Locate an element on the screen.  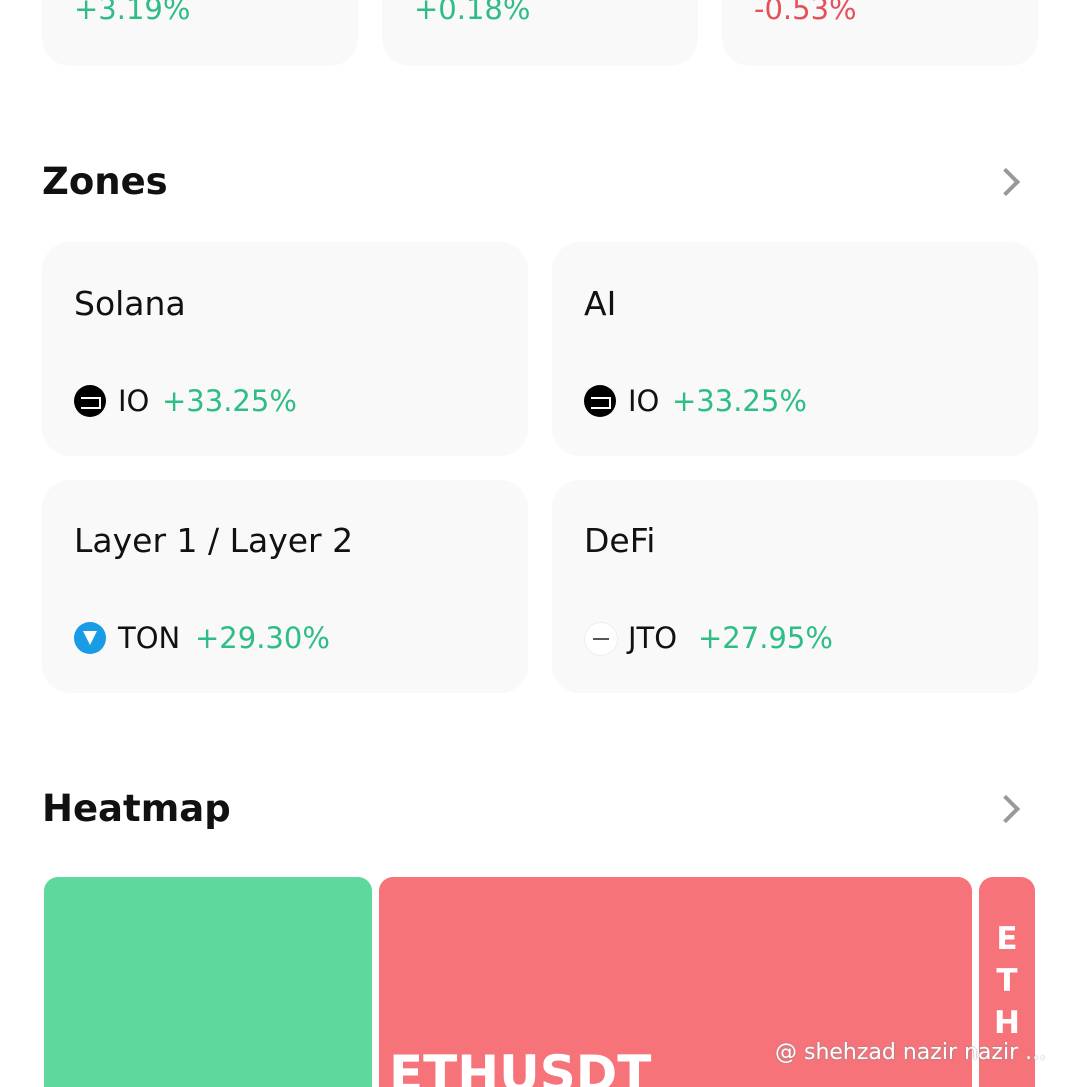
change: +3.19% is located at coordinates (132, 13).